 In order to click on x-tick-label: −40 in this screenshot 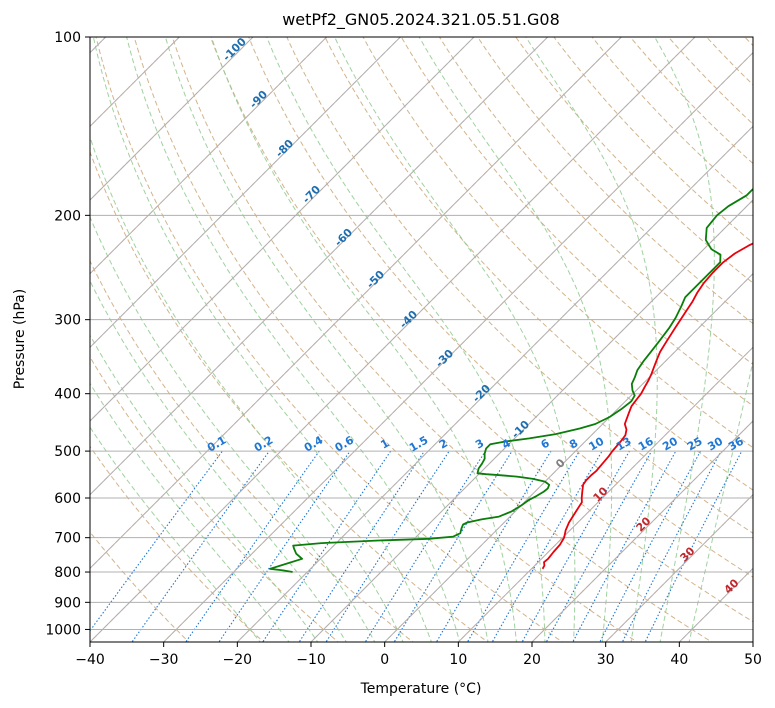, I will do `click(90, 660)`.